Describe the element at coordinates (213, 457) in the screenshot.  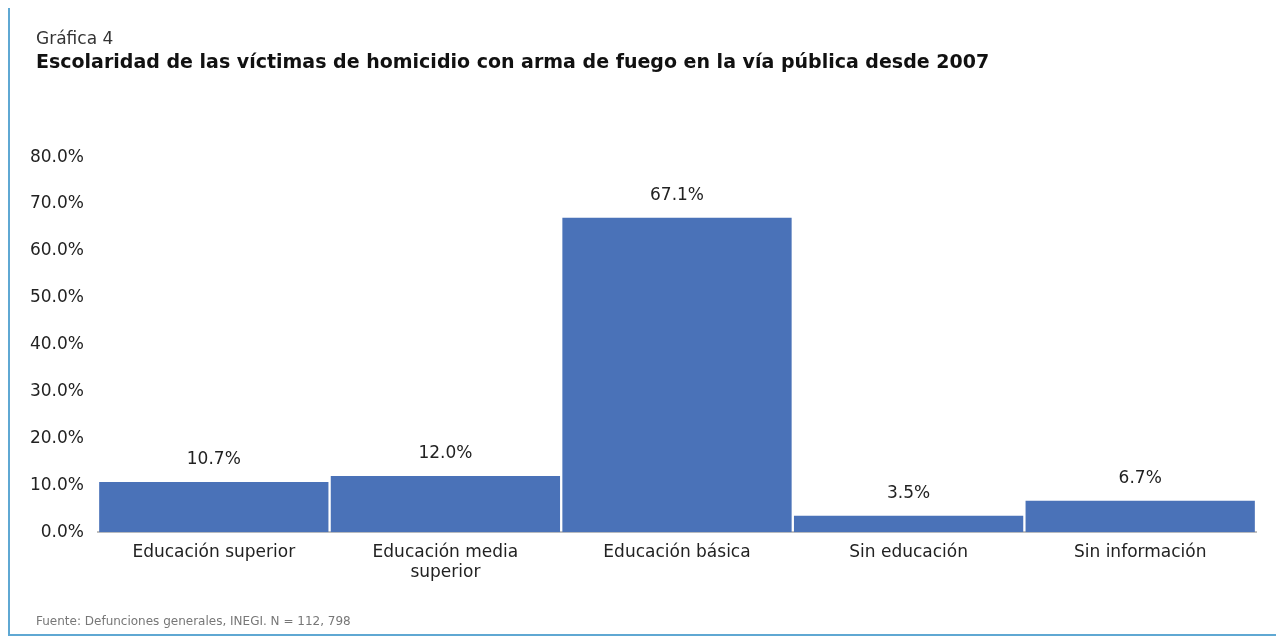
I see `data-label: 10.7%` at that location.